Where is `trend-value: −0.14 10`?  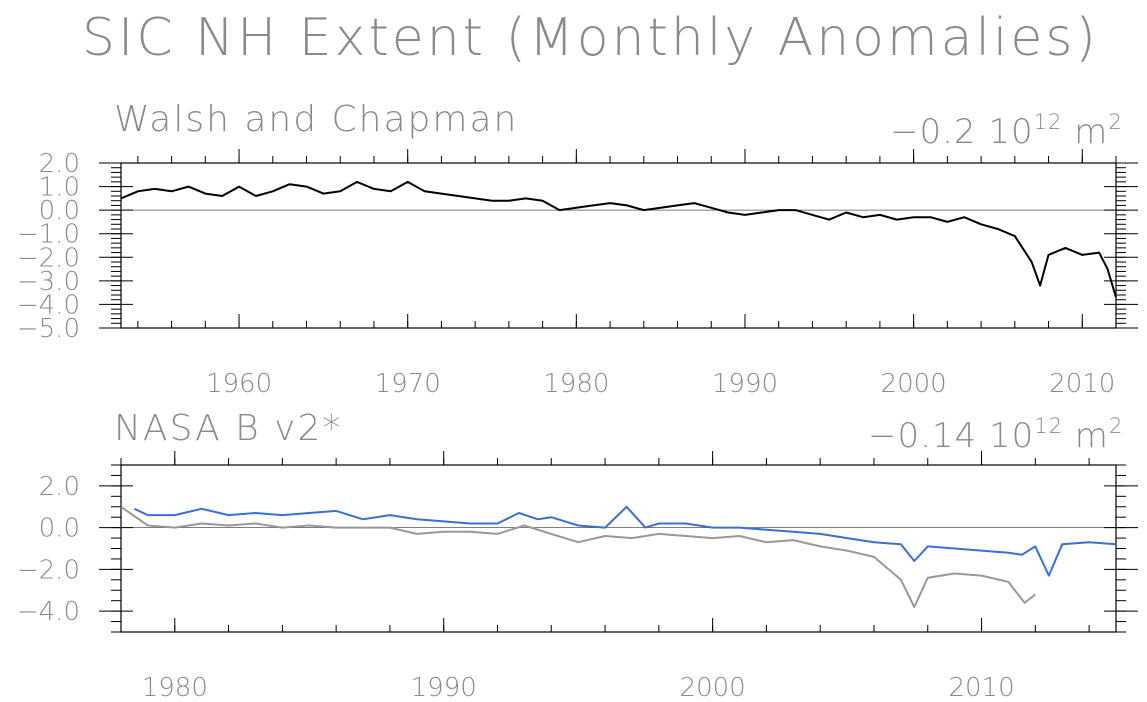
trend-value: −0.14 10 is located at coordinates (951, 436).